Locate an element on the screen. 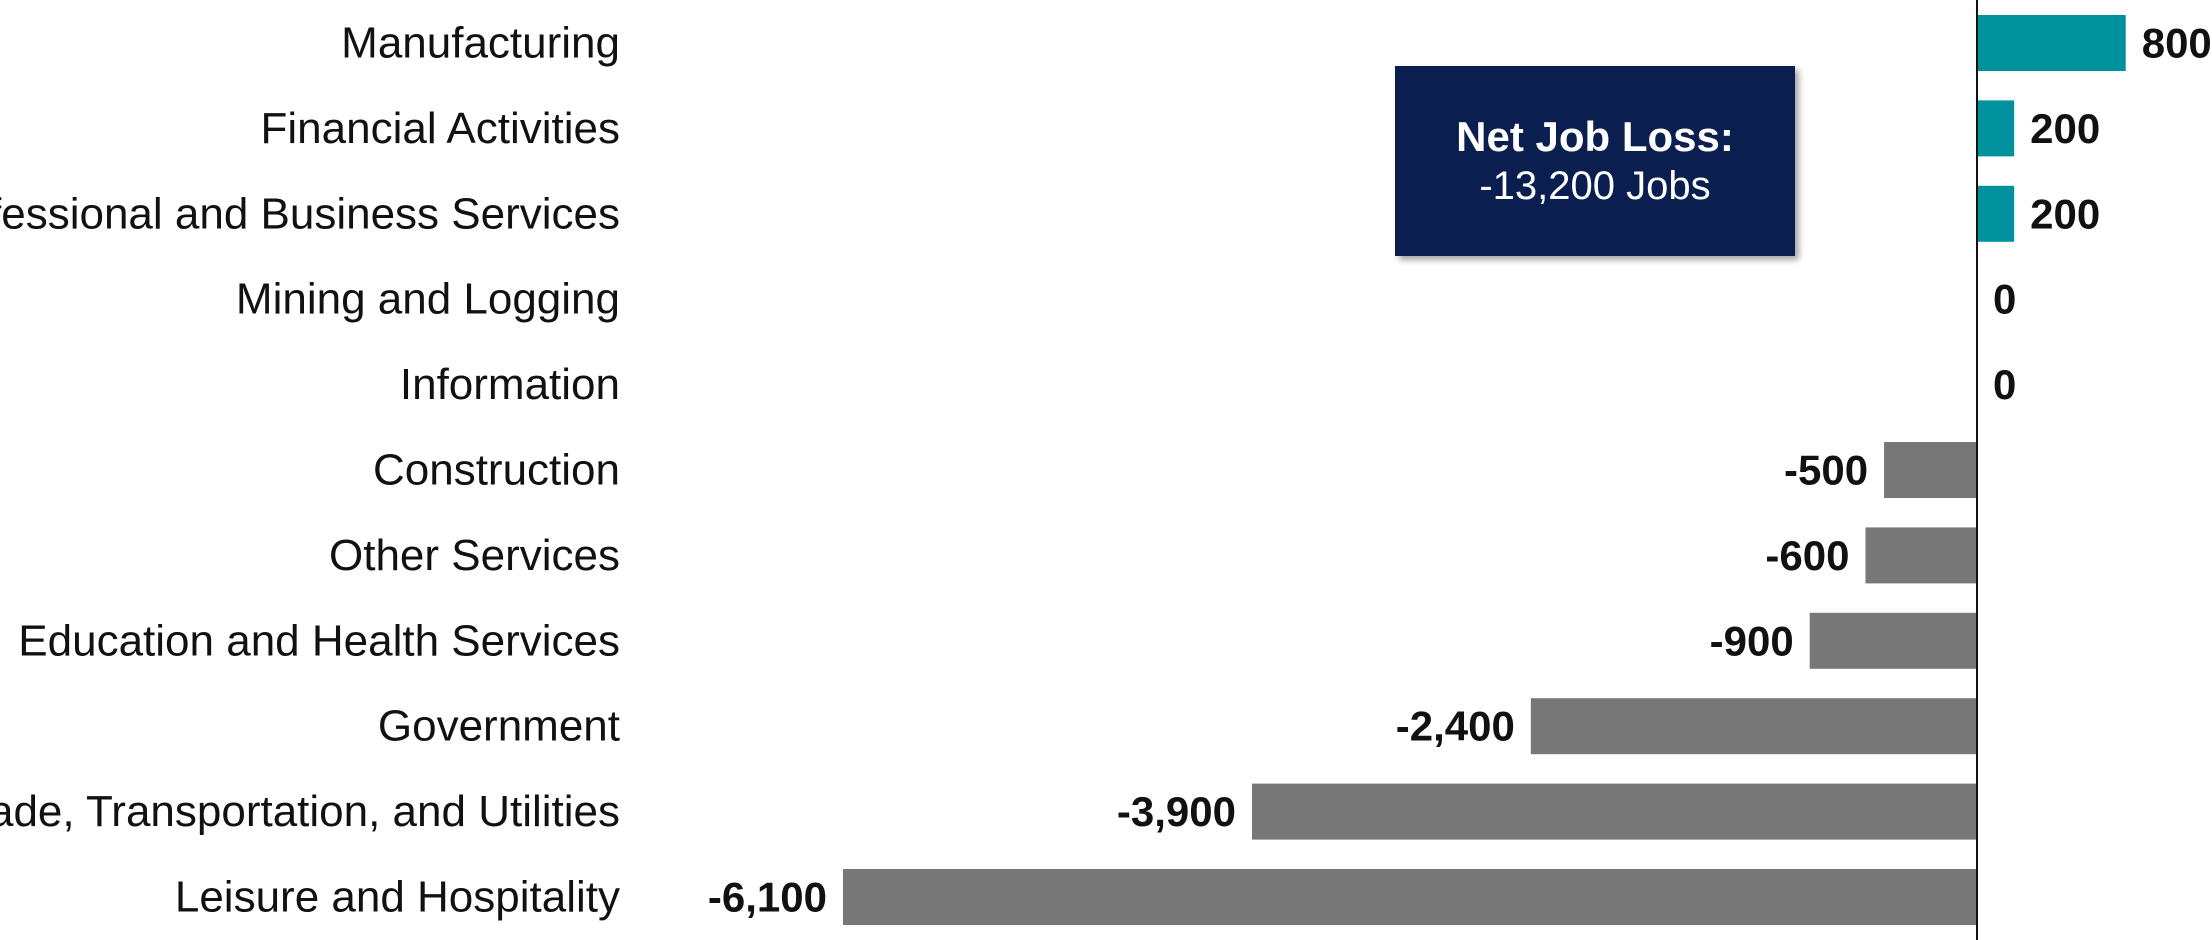 The image size is (2212, 940). annotation-value: -13,200 Jobs is located at coordinates (1595, 186).